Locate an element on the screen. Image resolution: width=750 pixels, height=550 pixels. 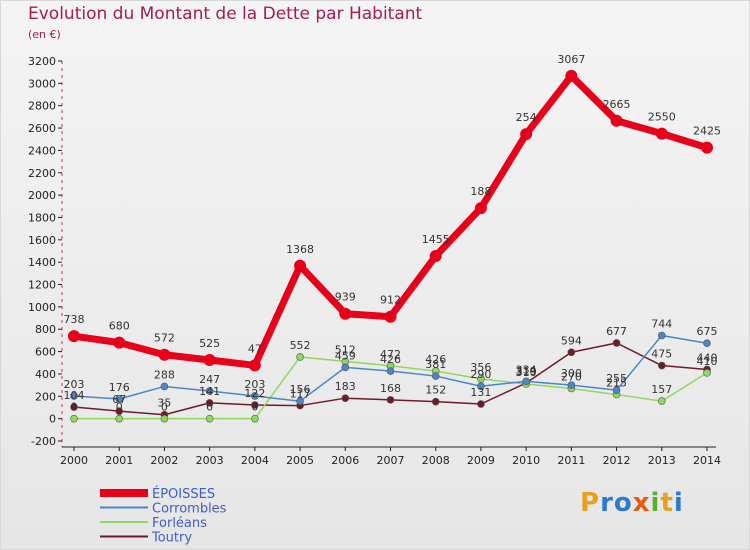
data-label: 1368 is located at coordinates (300, 249).